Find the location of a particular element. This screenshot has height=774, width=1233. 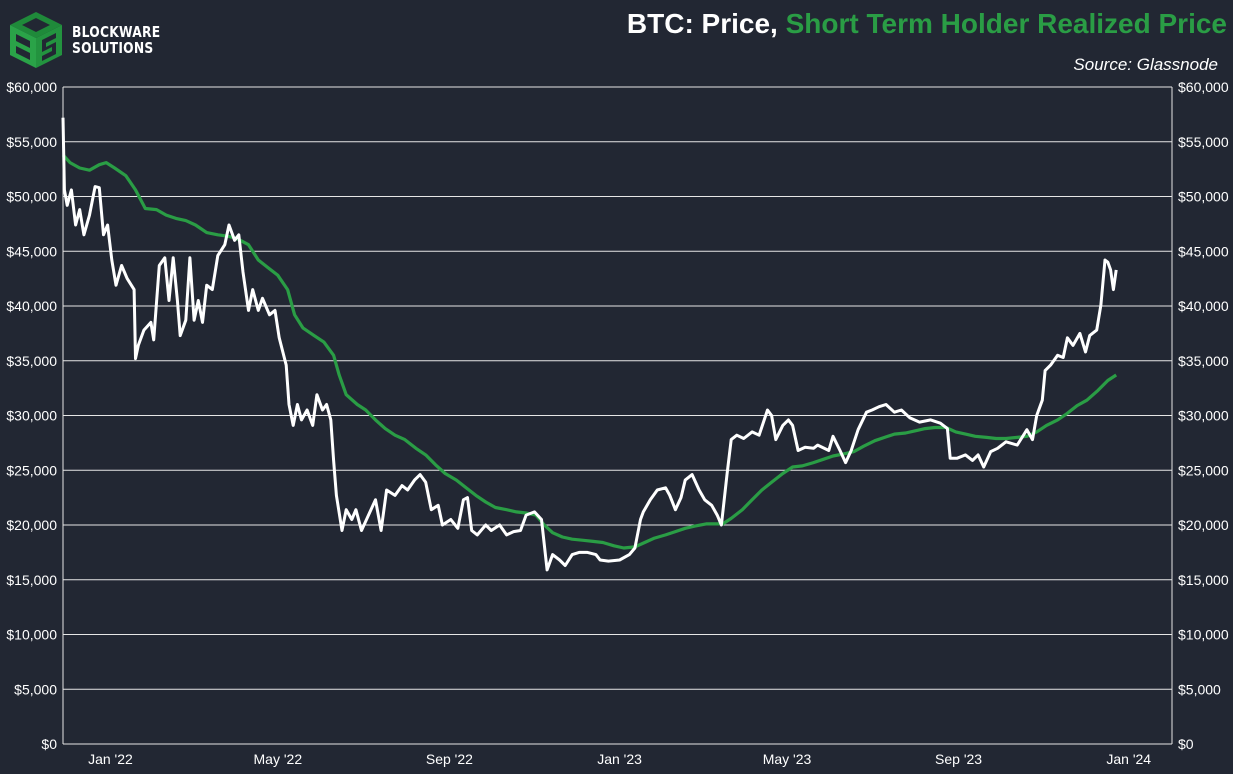

x-tick-label: Sep '22 is located at coordinates (449, 759).